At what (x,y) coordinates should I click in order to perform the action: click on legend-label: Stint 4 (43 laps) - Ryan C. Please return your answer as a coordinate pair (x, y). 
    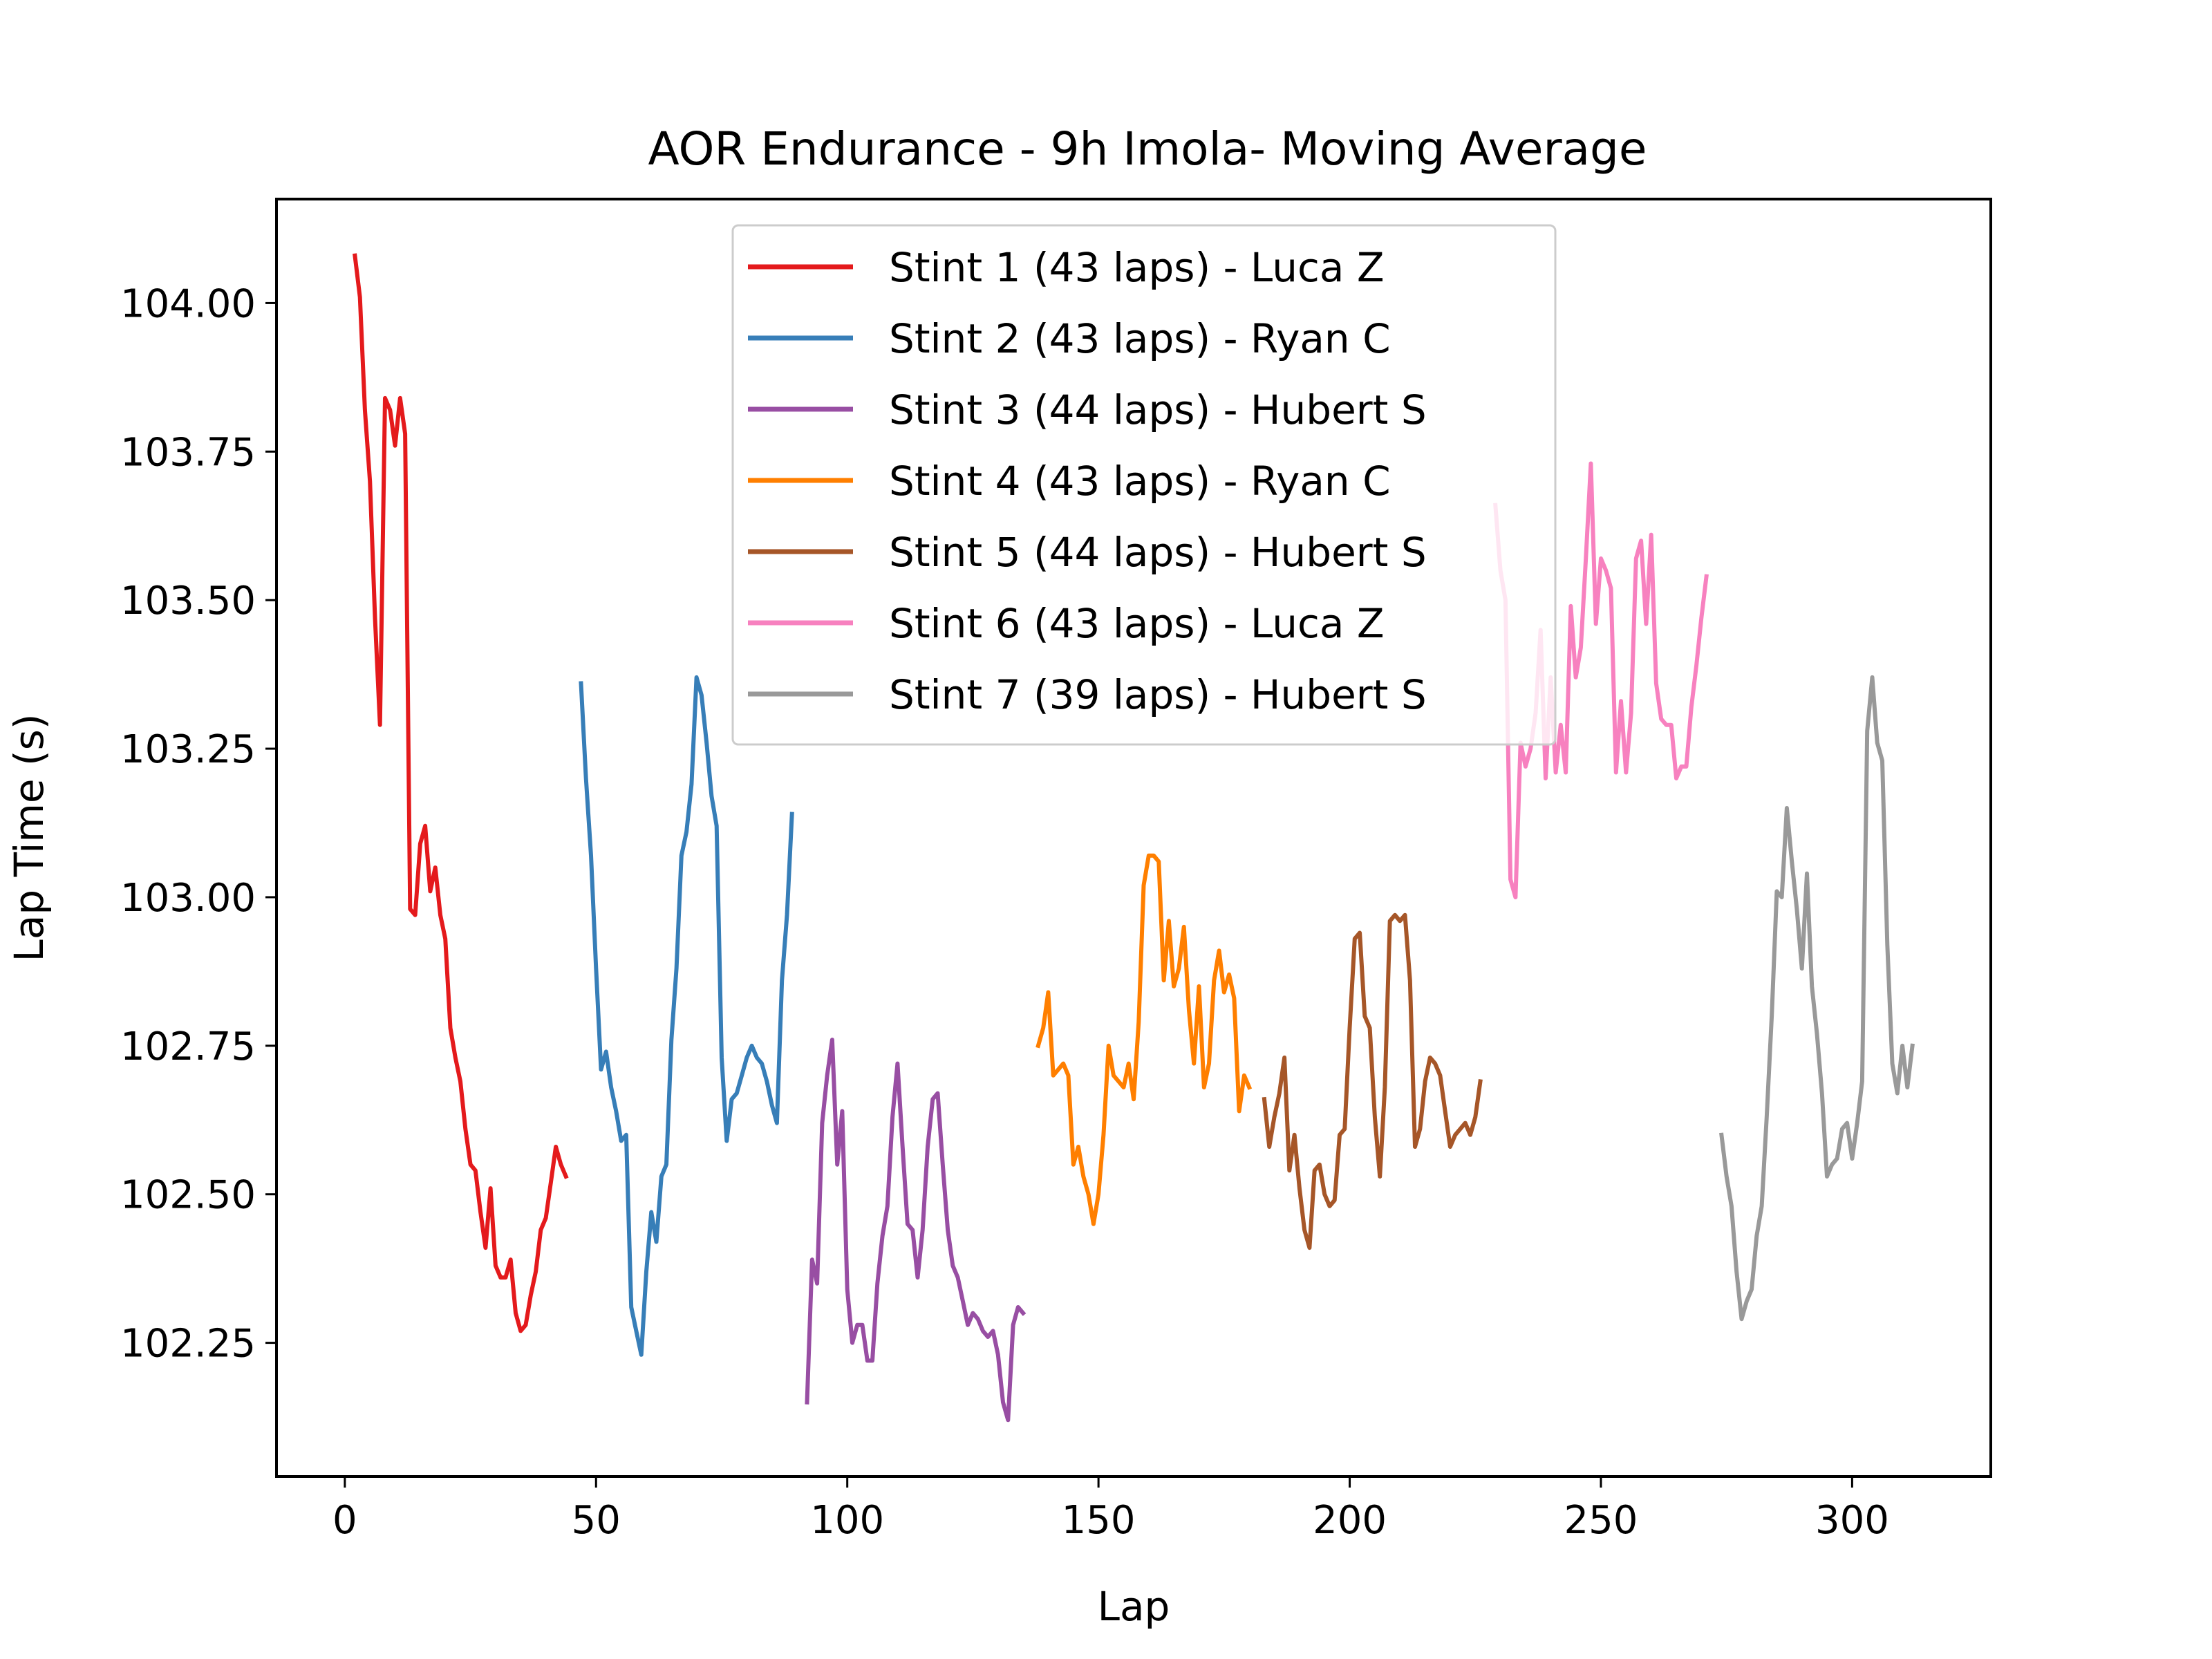
    Looking at the image, I should click on (1140, 481).